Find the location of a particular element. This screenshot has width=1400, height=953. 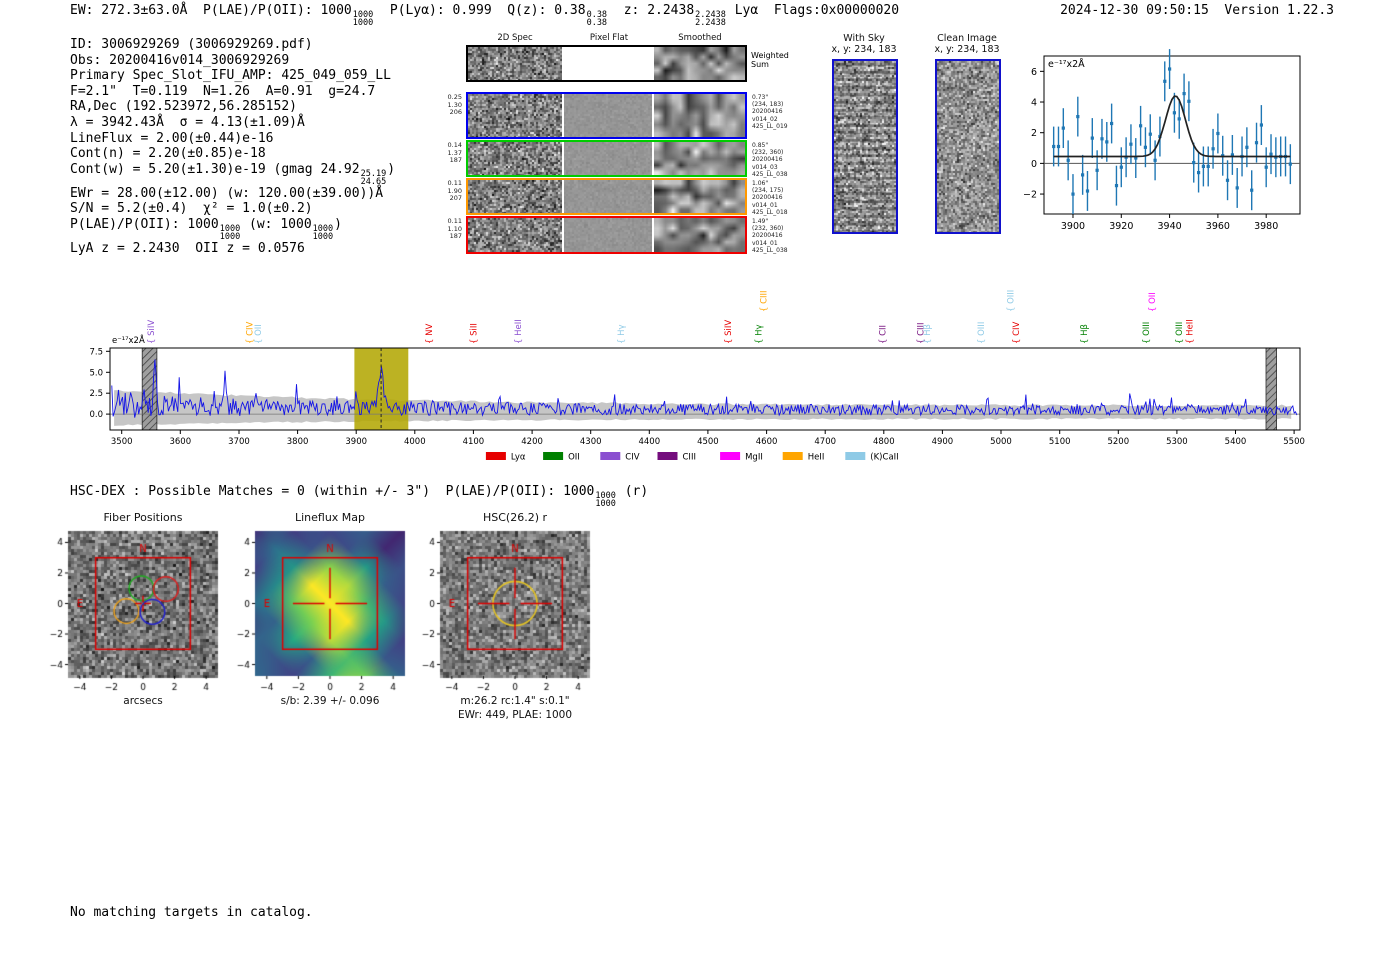

legend-label: (K)CaII is located at coordinates (884, 458).